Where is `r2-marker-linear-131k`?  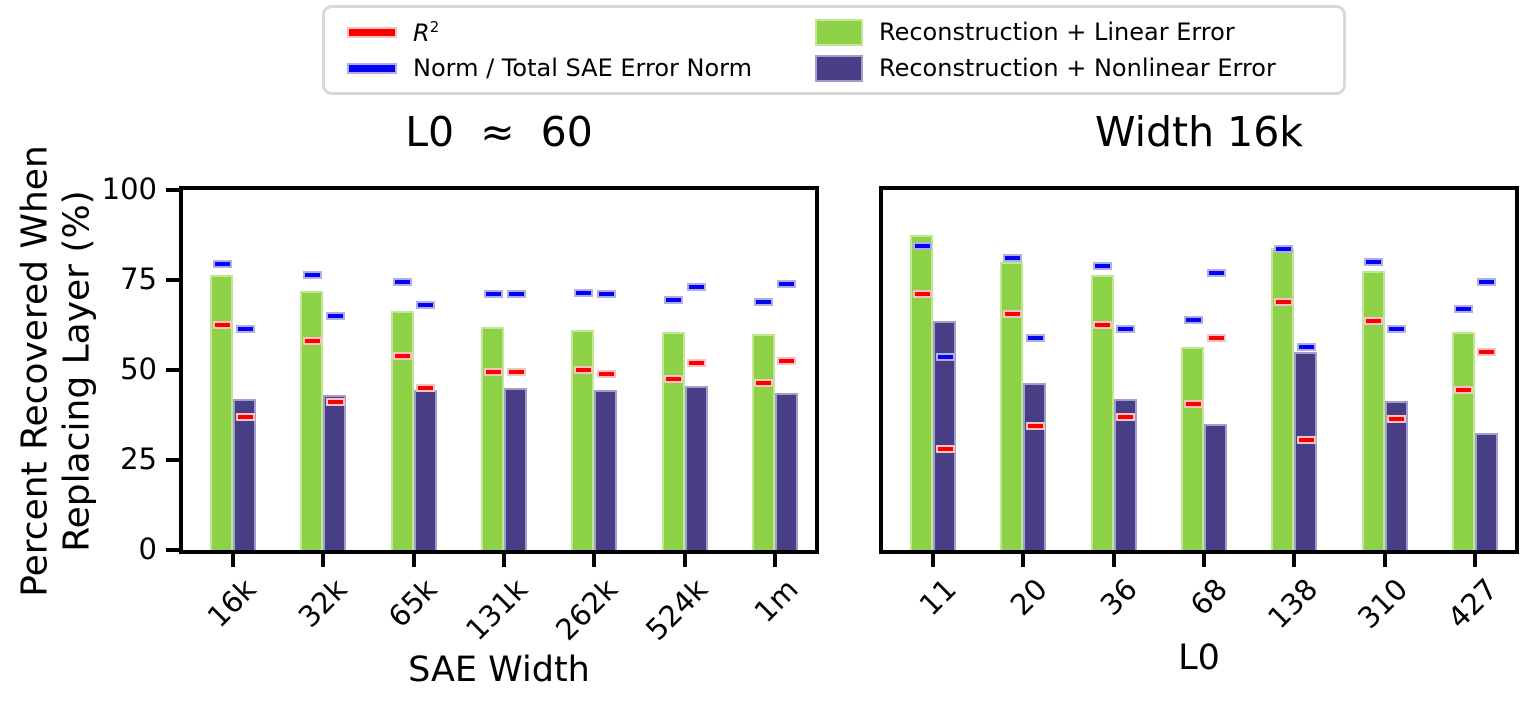
r2-marker-linear-131k is located at coordinates (493, 371).